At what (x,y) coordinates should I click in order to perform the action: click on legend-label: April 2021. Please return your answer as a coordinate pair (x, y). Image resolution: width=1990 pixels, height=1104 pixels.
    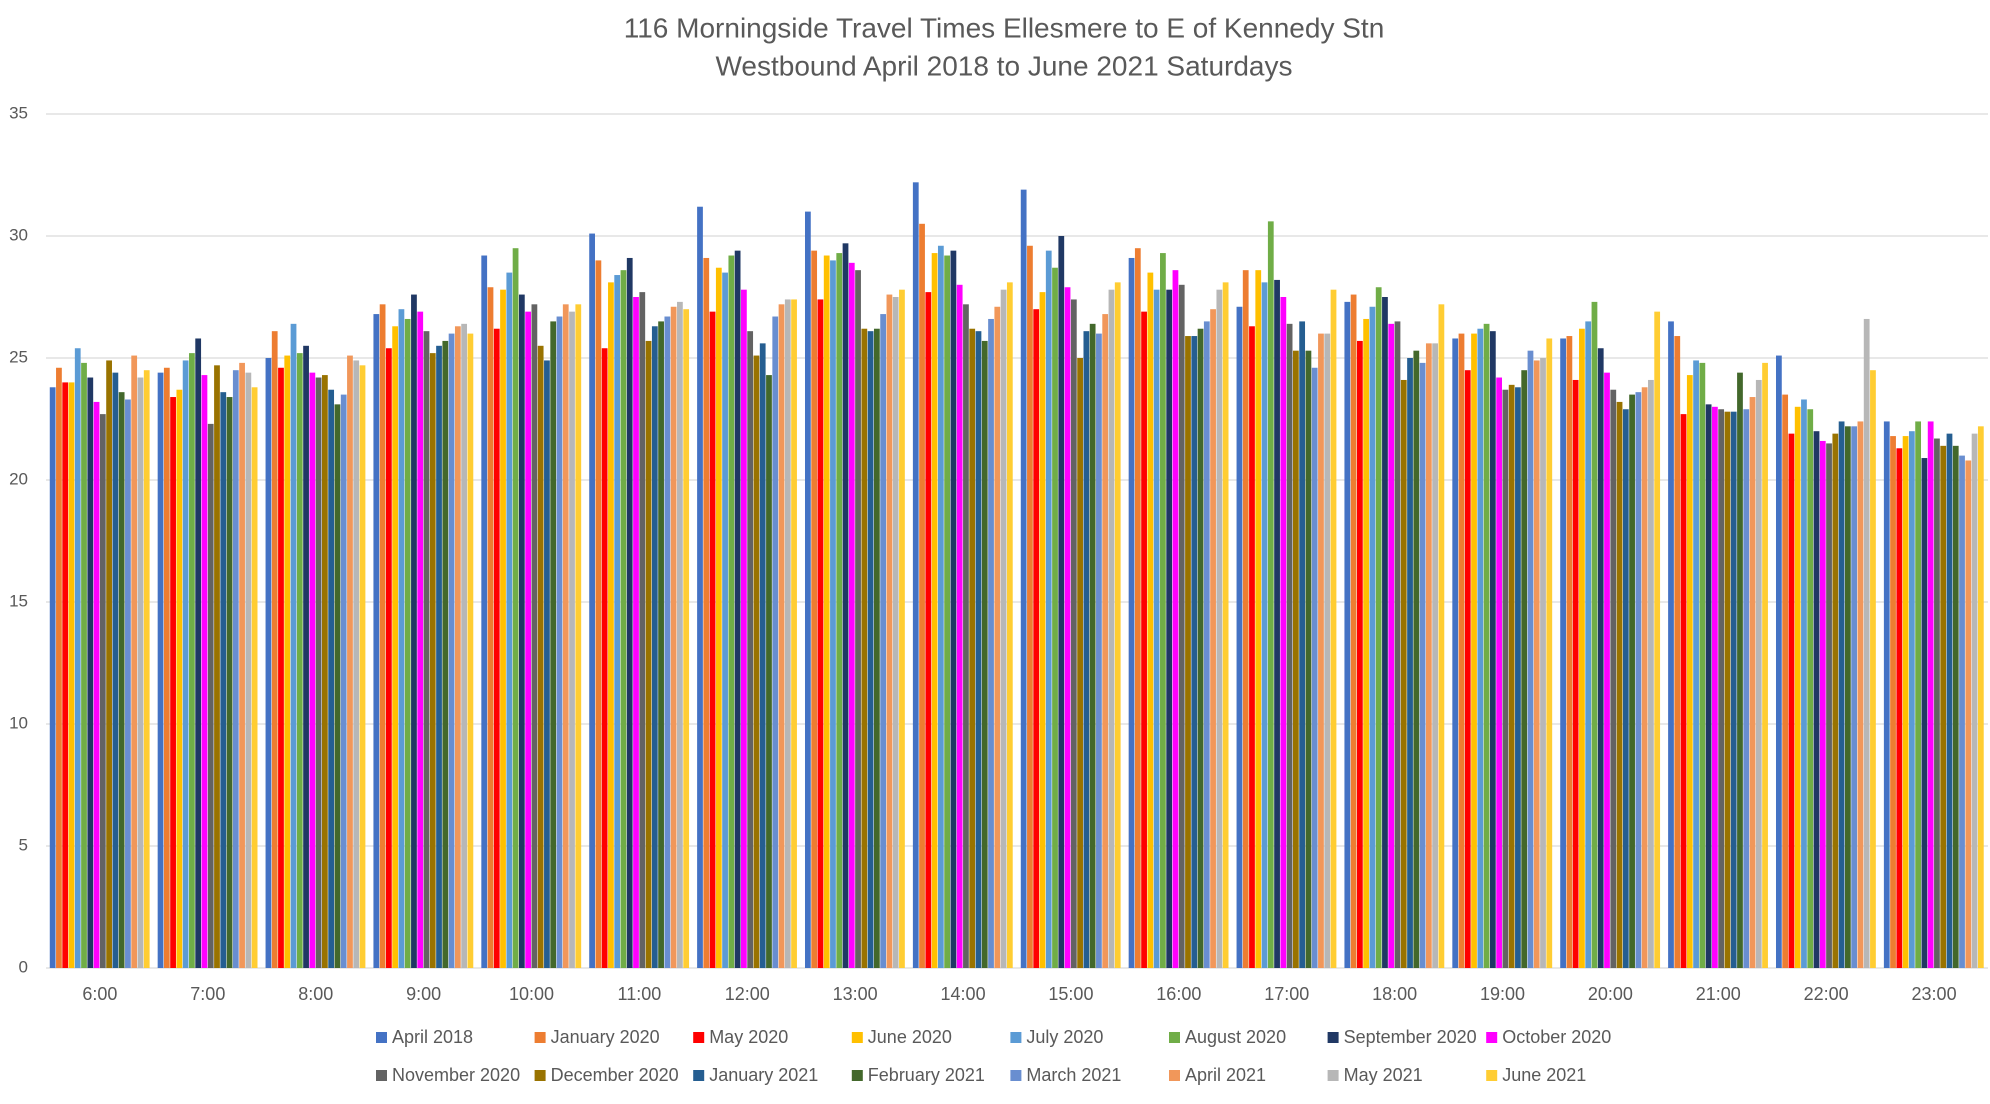
    Looking at the image, I should click on (1225, 1075).